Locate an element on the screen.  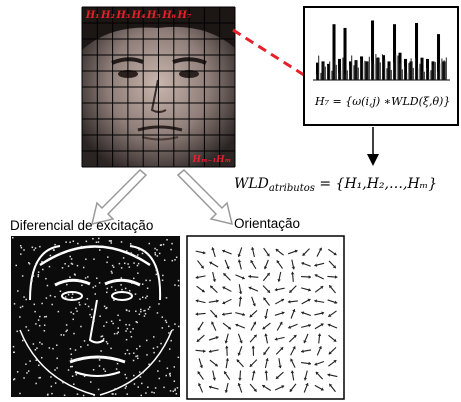
hollow-arrow-left is located at coordinates (119, 197).